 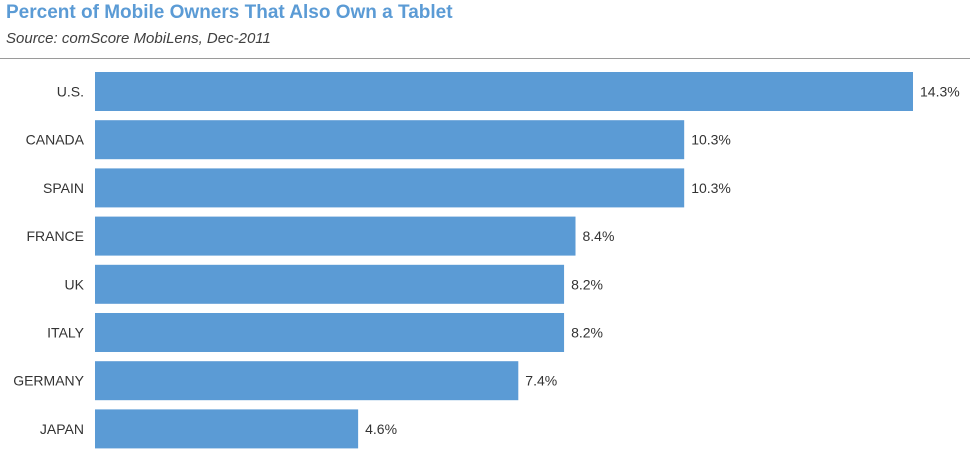 I want to click on category-label: CANADA, so click(x=55, y=140).